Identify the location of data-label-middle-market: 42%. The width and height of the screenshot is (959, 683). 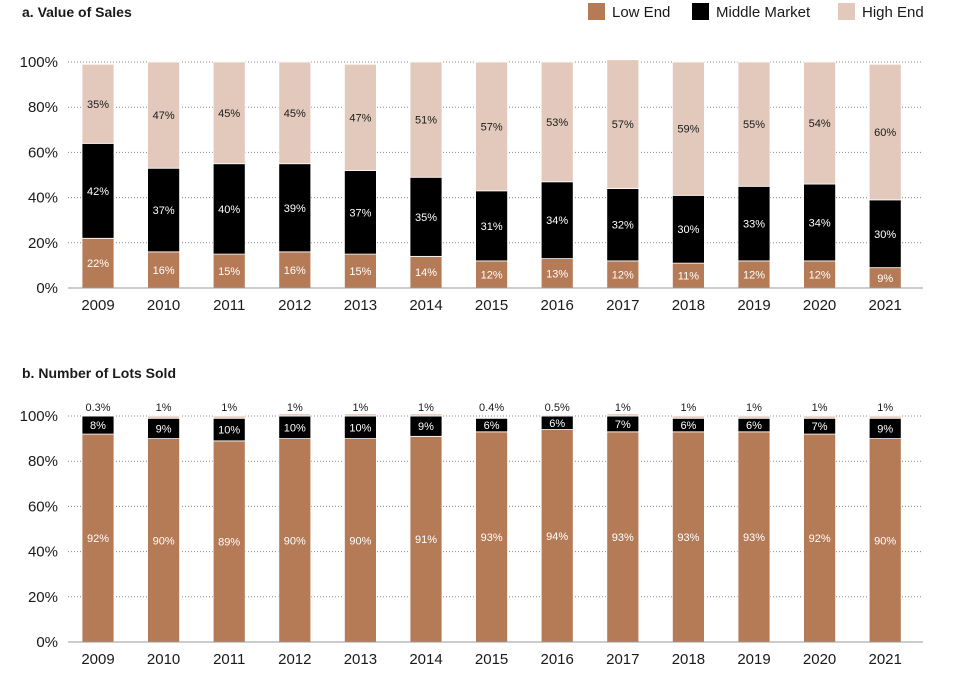
(98, 192).